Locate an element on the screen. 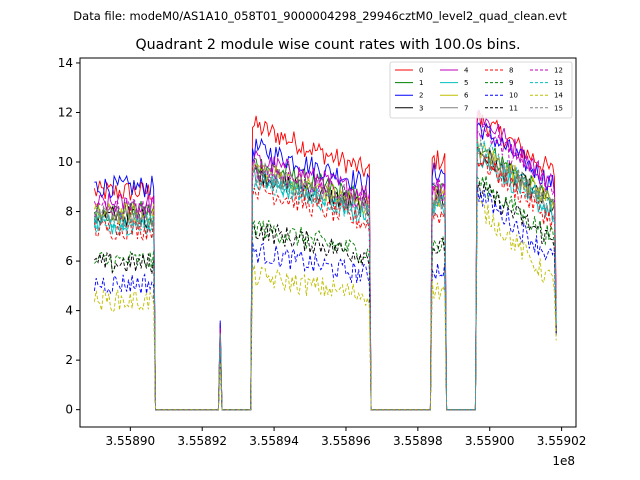  y-tick-label: 14 is located at coordinates (65, 63).